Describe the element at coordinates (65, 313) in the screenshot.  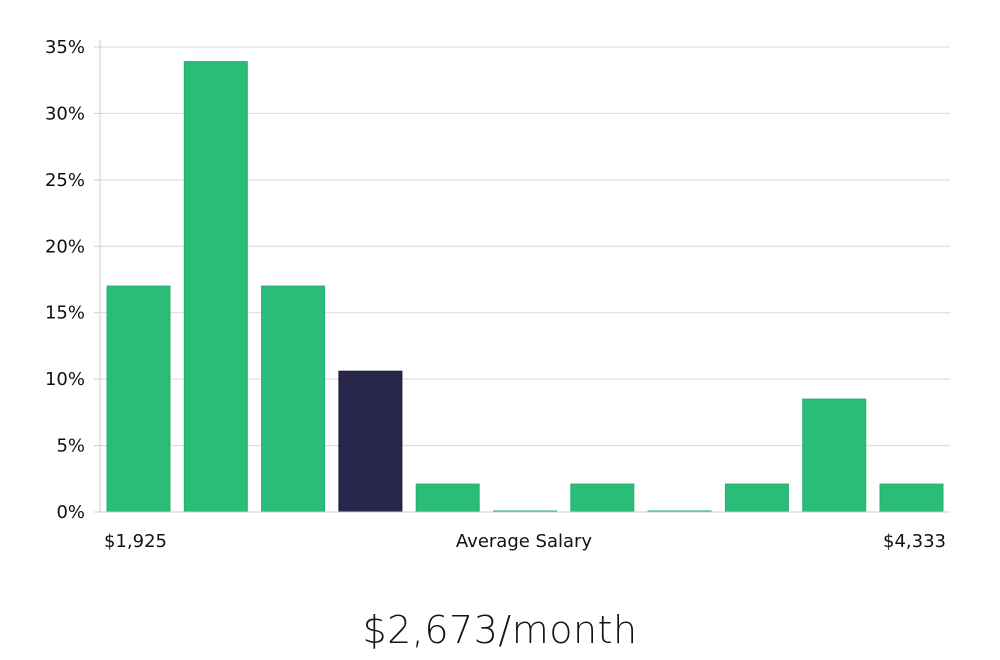
I see `y-tick-label: 15%` at that location.